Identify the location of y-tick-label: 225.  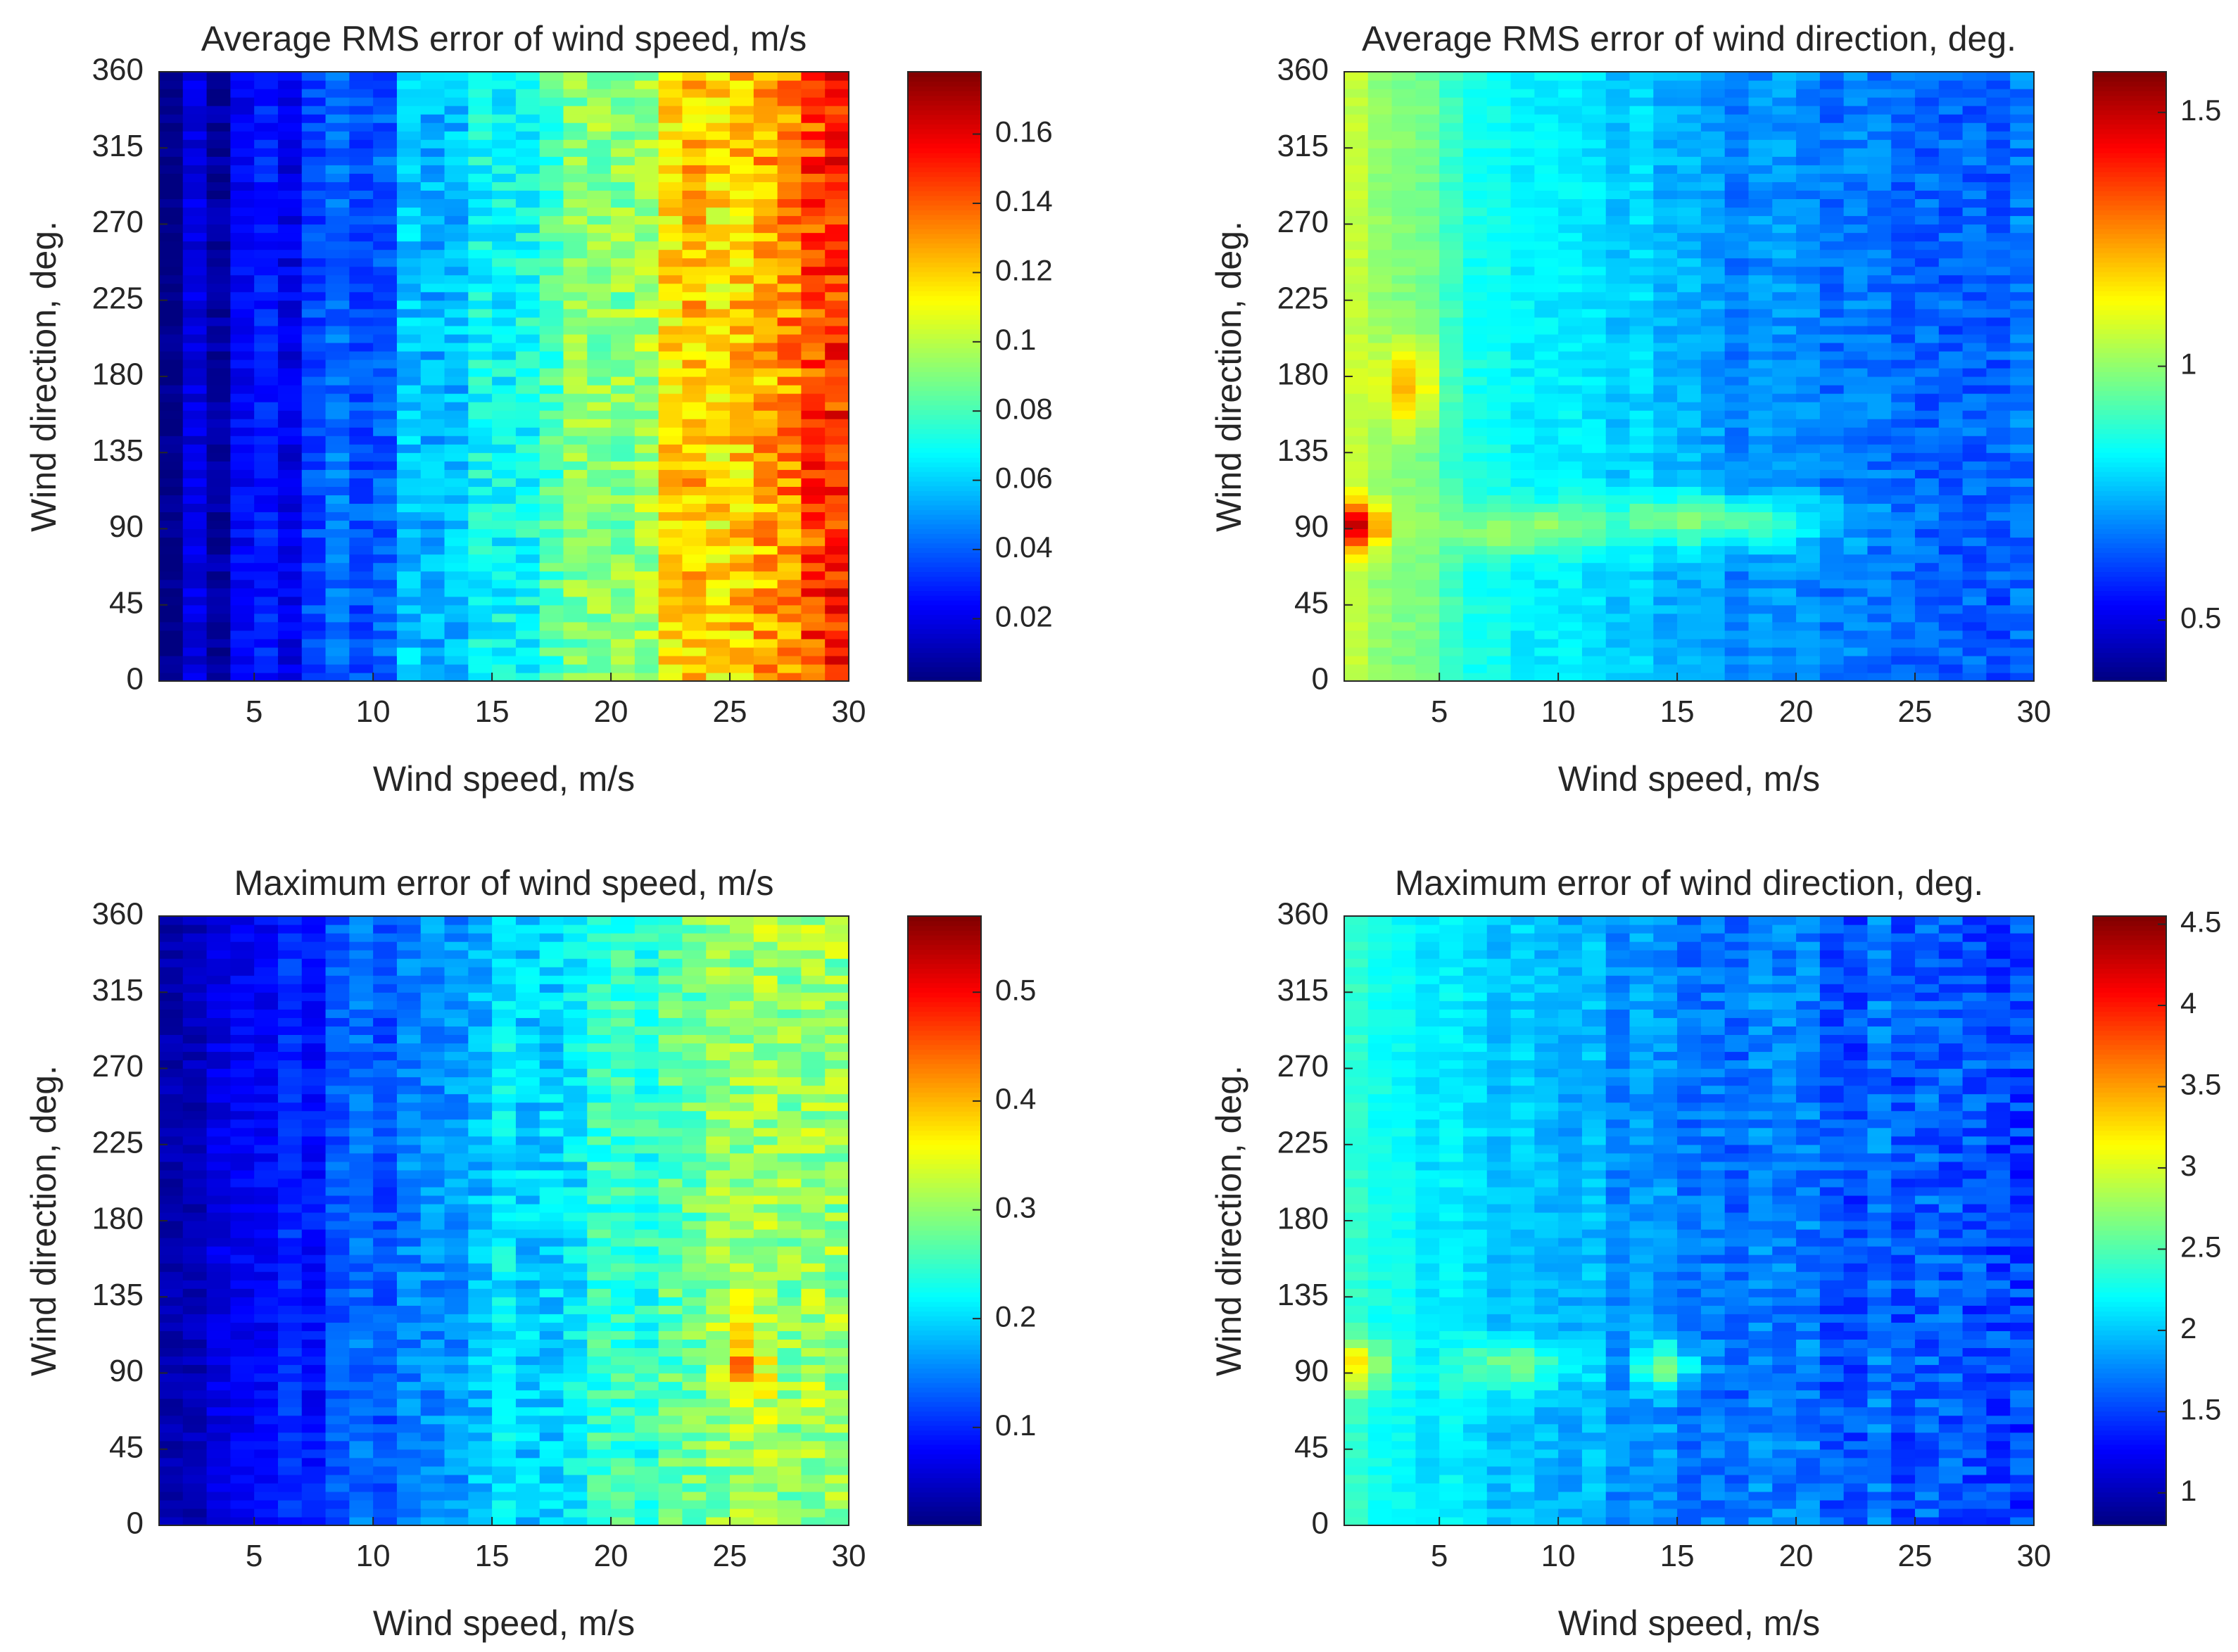
(118, 298).